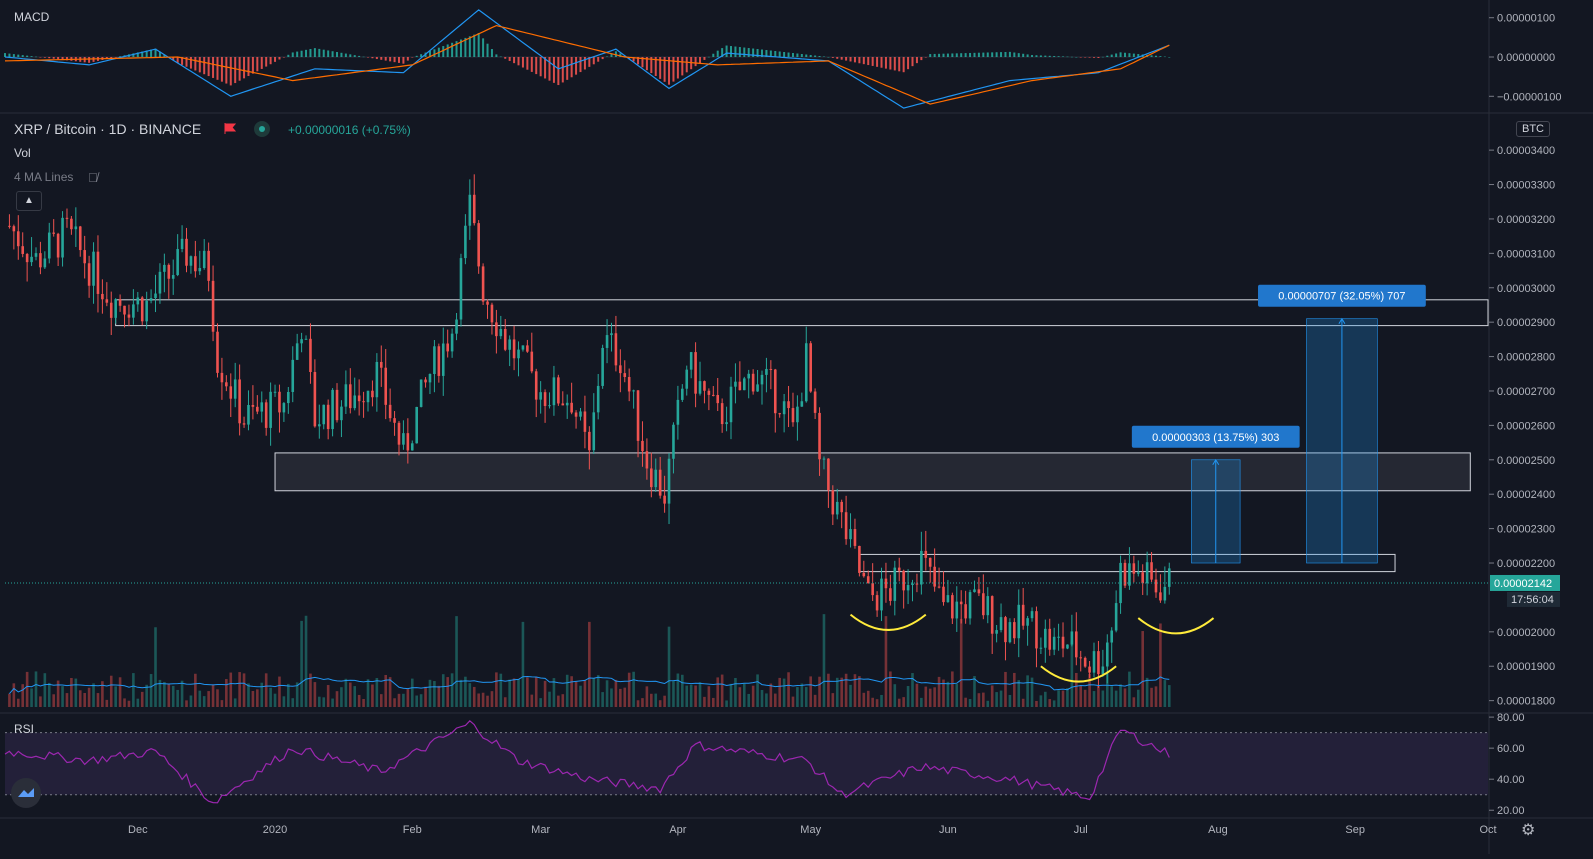 The image size is (1593, 859). I want to click on symbol-title: XRP / Bitcoin · 1D · BINANCE, so click(108, 129).